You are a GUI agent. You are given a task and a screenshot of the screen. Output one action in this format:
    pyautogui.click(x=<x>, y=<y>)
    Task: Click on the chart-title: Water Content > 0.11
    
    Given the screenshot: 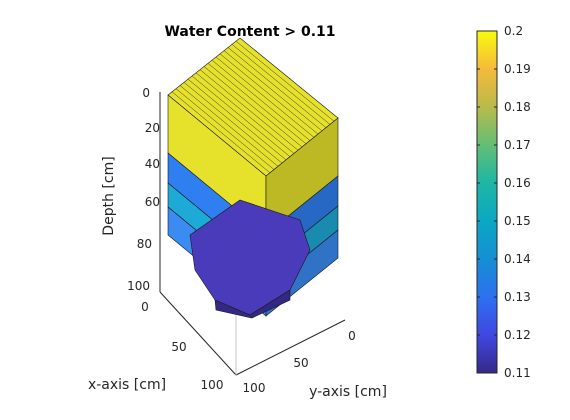 What is the action you would take?
    pyautogui.click(x=249, y=32)
    